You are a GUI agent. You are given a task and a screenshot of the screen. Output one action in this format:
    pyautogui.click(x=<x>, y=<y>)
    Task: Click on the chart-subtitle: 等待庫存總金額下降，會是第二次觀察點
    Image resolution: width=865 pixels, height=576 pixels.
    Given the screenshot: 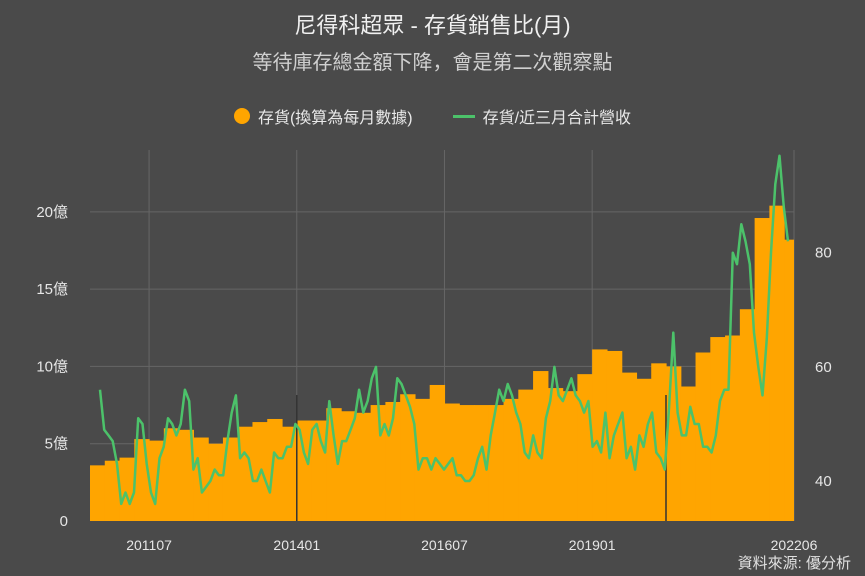 What is the action you would take?
    pyautogui.click(x=432, y=63)
    